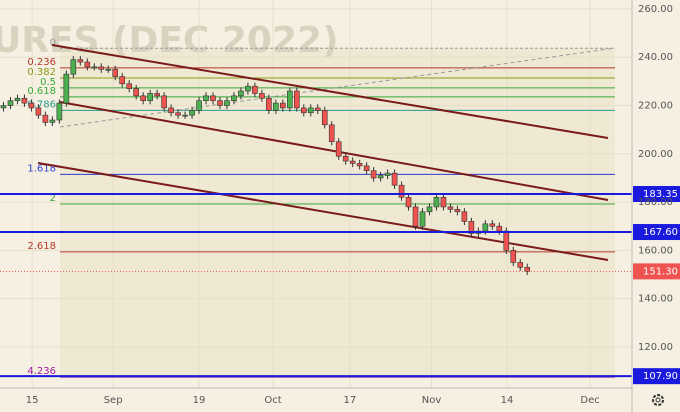 This screenshot has width=680, height=412. What do you see at coordinates (432, 400) in the screenshot?
I see `x-tick-label: Nov` at bounding box center [432, 400].